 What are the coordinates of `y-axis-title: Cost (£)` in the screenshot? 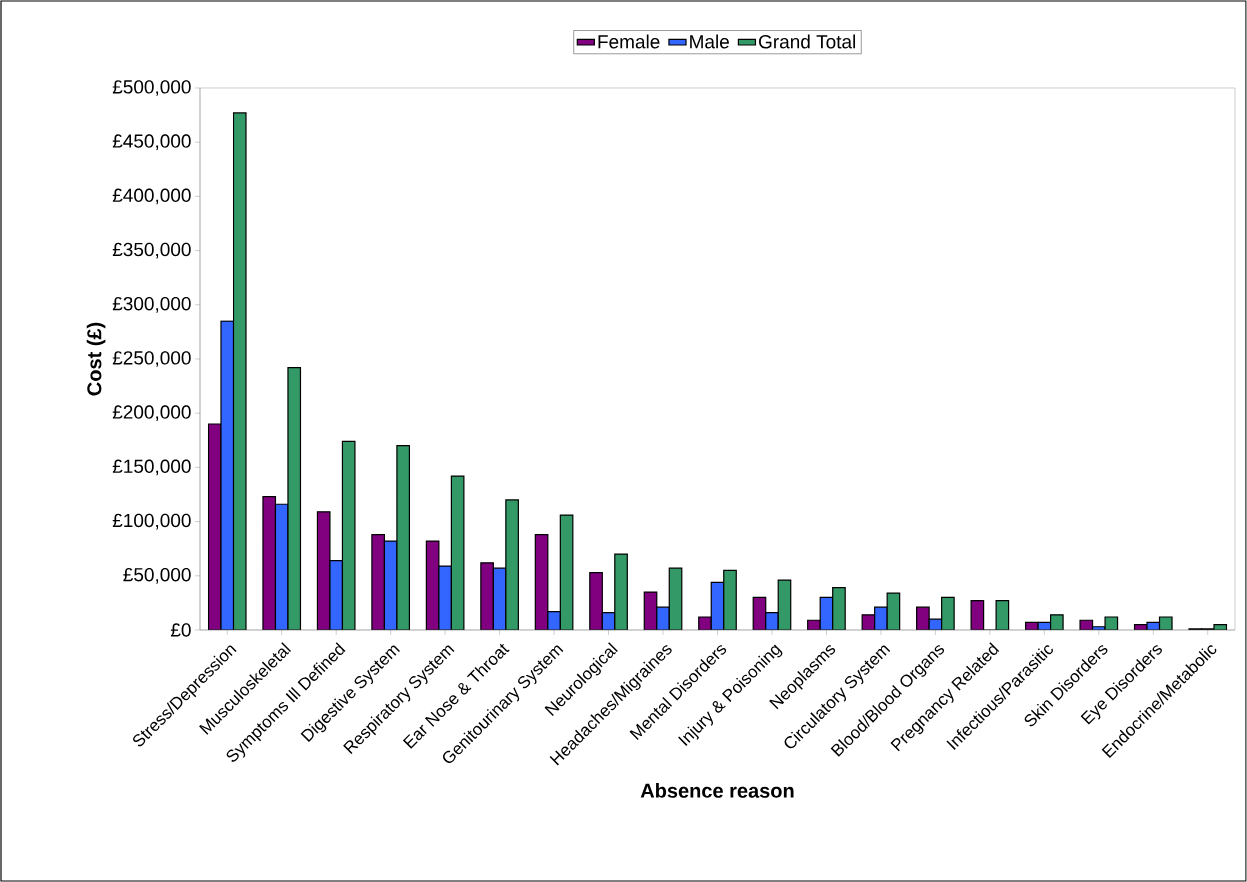 It's located at (96, 359).